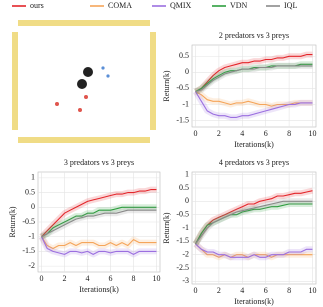 This screenshot has width=323, height=307. Describe the element at coordinates (99, 162) in the screenshot. I see `chart-title: 3 predators vs 3 preys` at that location.